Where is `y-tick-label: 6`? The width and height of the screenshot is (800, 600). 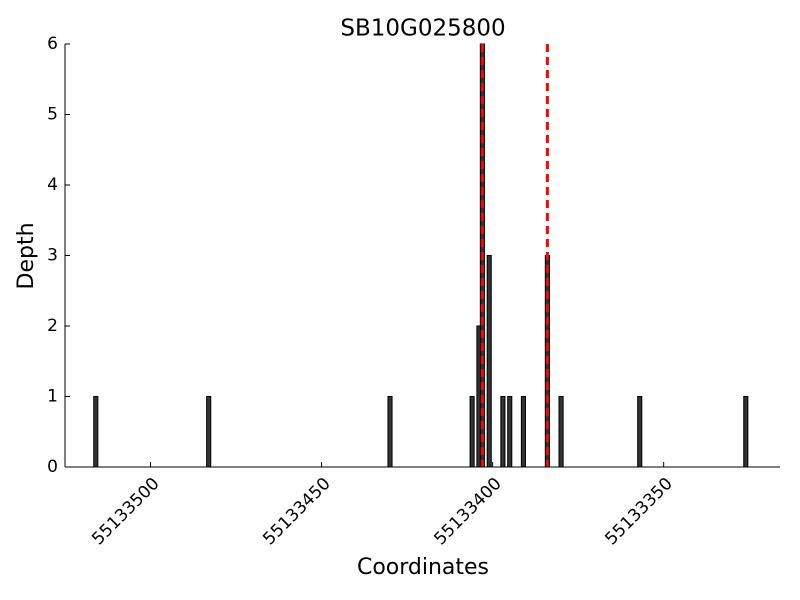
y-tick-label: 6 is located at coordinates (52, 44).